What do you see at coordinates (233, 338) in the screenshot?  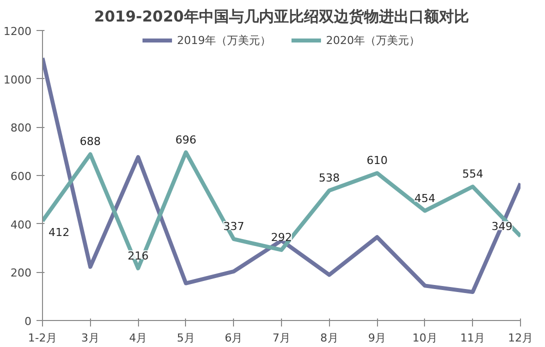 I see `x-tick-label: 6月` at bounding box center [233, 338].